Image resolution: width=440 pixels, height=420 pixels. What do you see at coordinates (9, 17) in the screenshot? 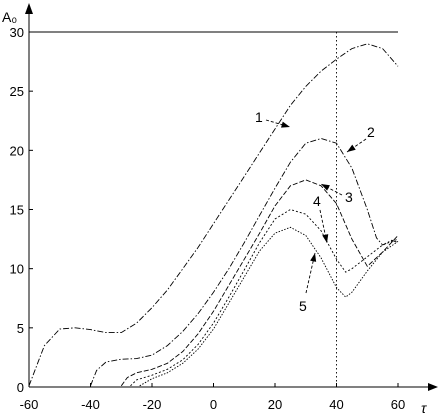
I see `y-axis-label: A₀` at bounding box center [9, 17].